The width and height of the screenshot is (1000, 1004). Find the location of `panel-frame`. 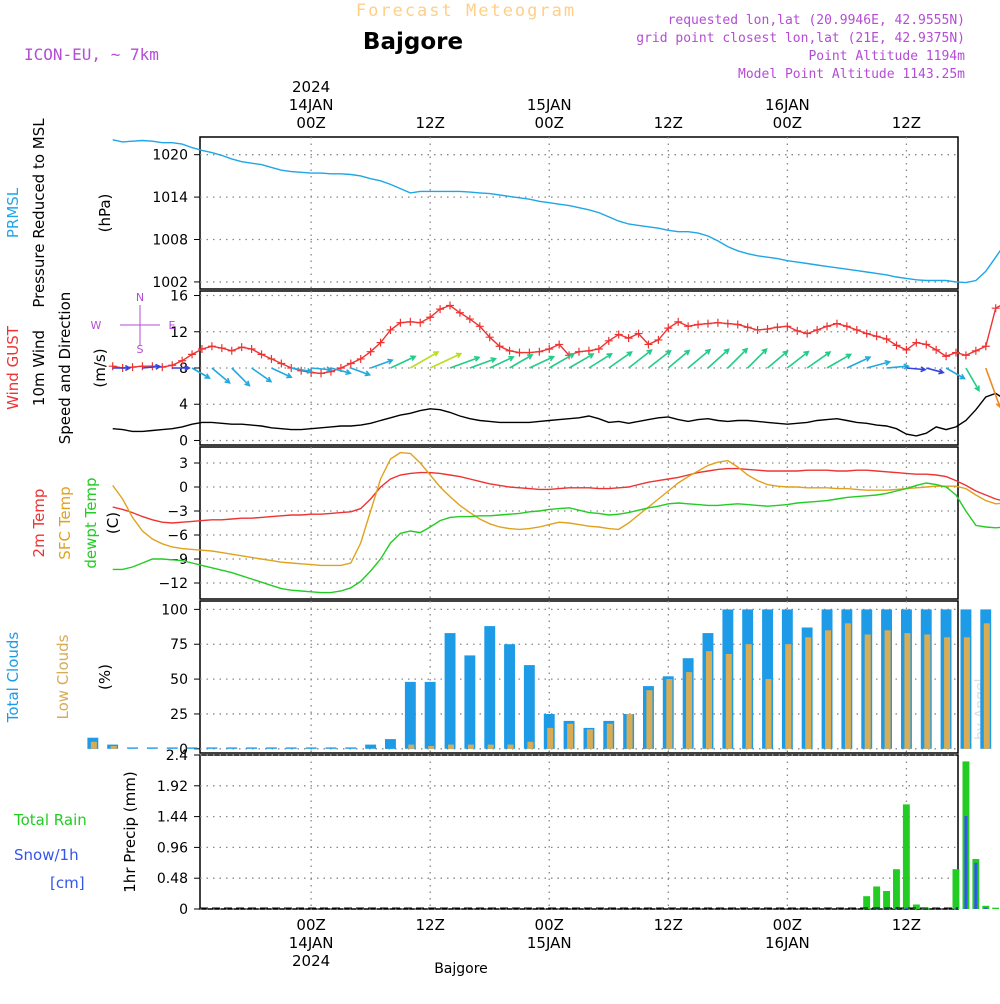

panel-frame is located at coordinates (579, 832).